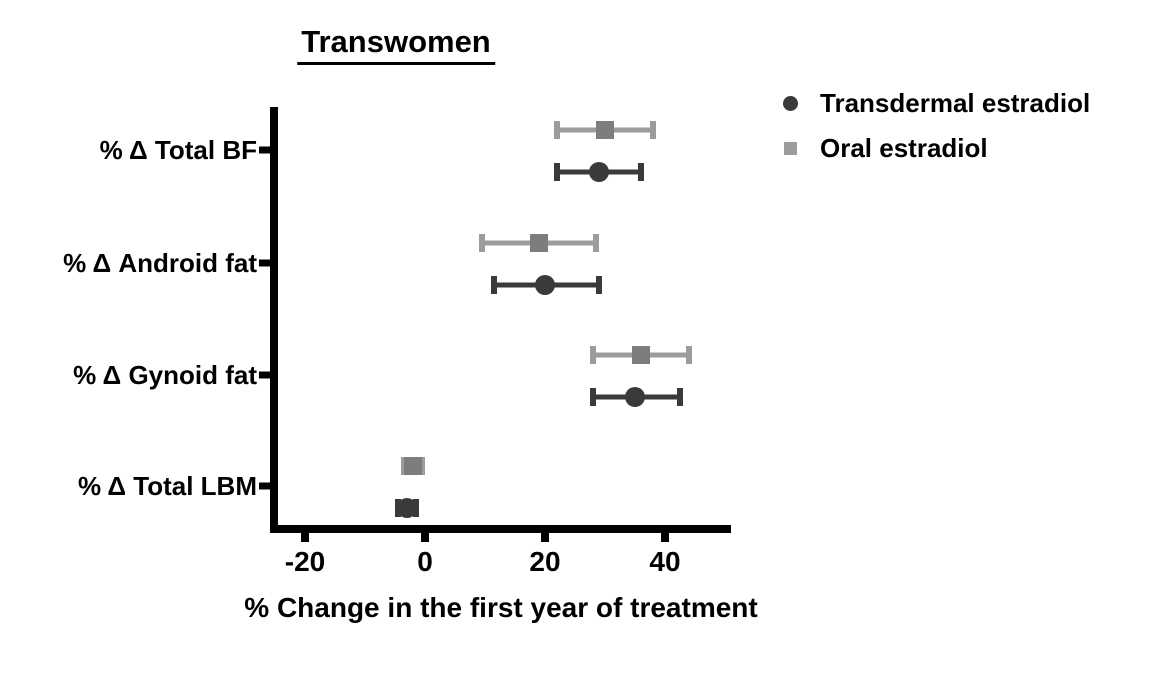 This screenshot has height=680, width=1153. What do you see at coordinates (425, 561) in the screenshot?
I see `x-tick-label: 0` at bounding box center [425, 561].